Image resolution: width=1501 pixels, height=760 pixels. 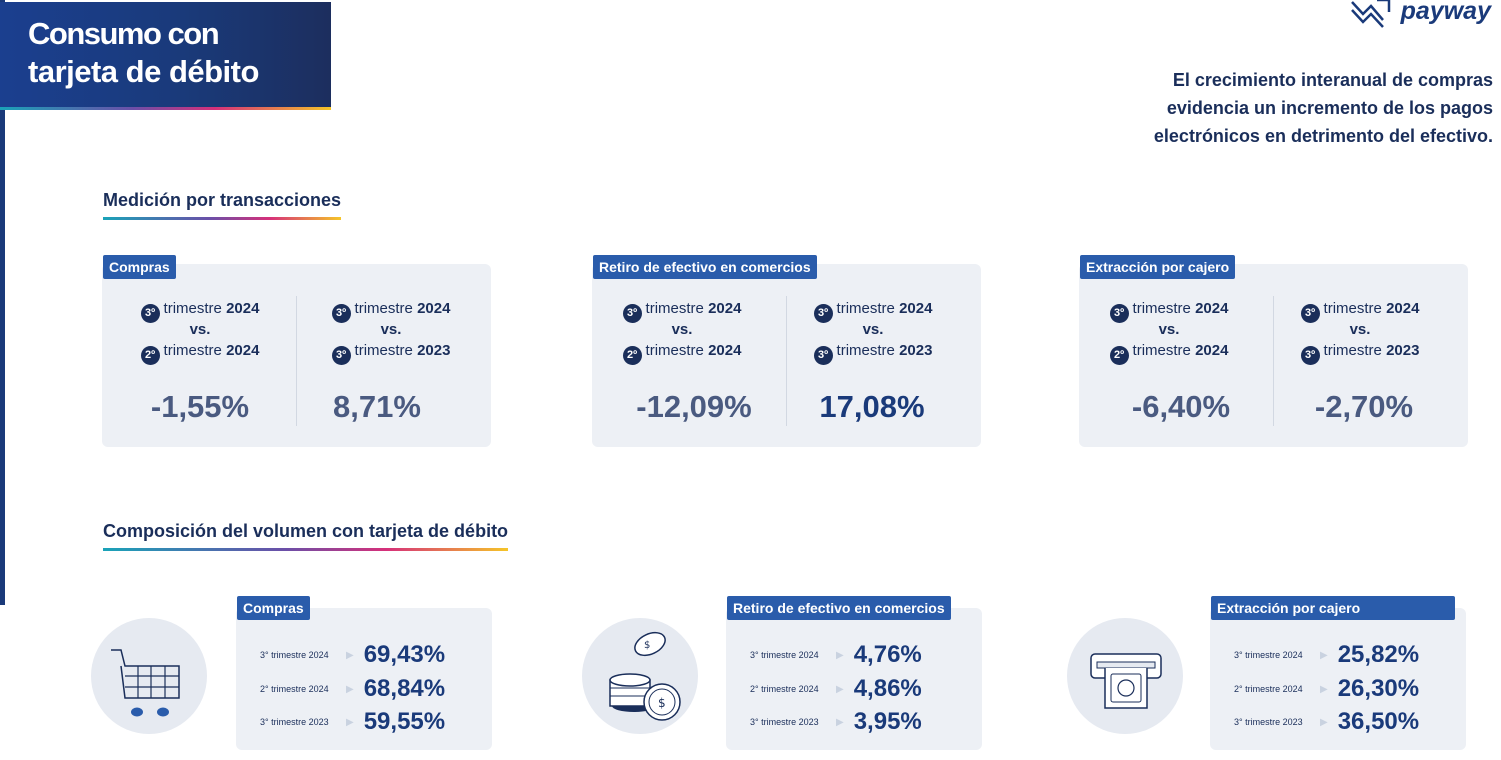 I want to click on share-value: 68,84%, so click(x=404, y=688).